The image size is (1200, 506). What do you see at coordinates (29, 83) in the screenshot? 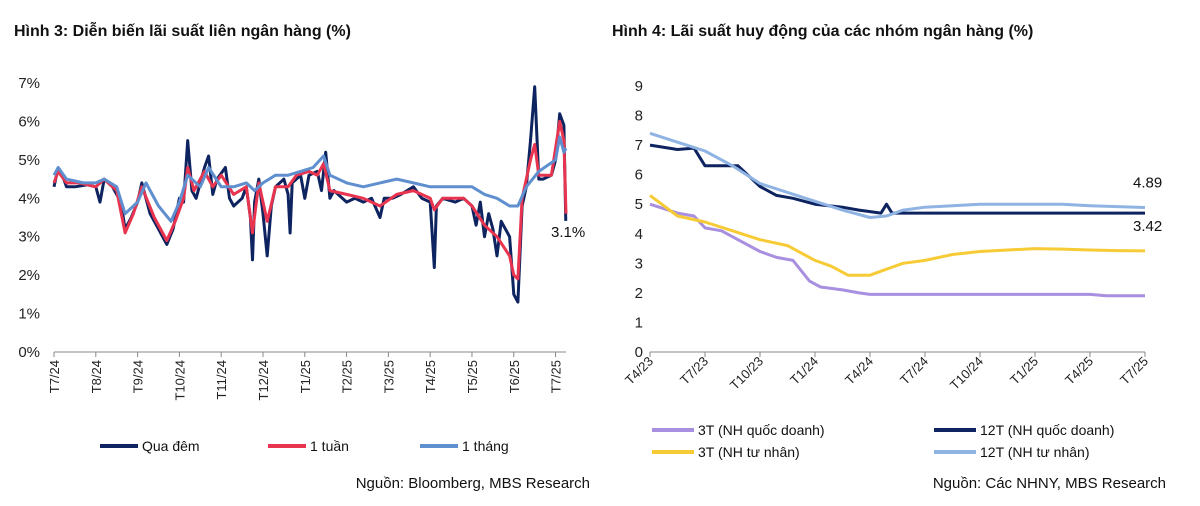
I see `y-tick-label: 7%` at bounding box center [29, 83].